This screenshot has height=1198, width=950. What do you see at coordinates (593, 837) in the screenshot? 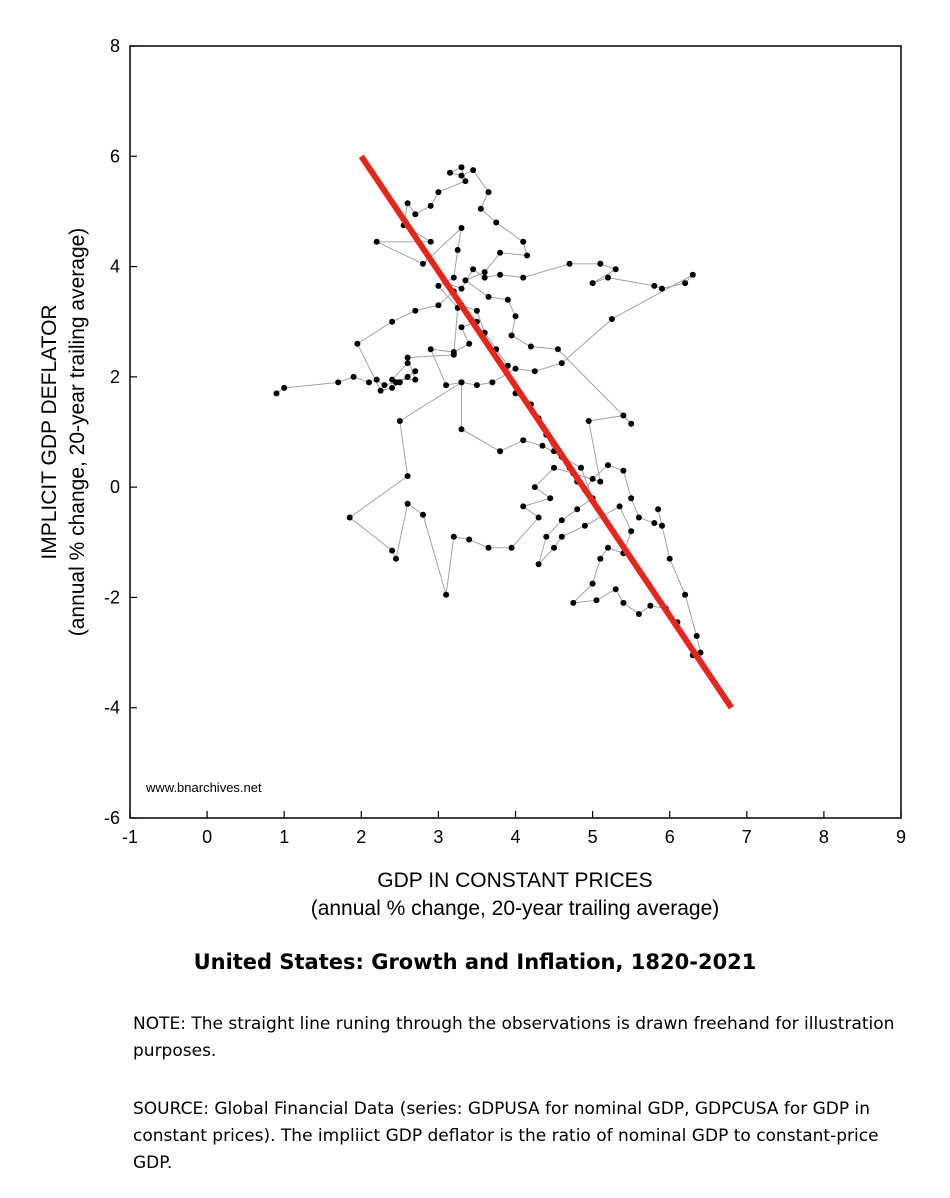
I see `x-tick-label: 5` at bounding box center [593, 837].